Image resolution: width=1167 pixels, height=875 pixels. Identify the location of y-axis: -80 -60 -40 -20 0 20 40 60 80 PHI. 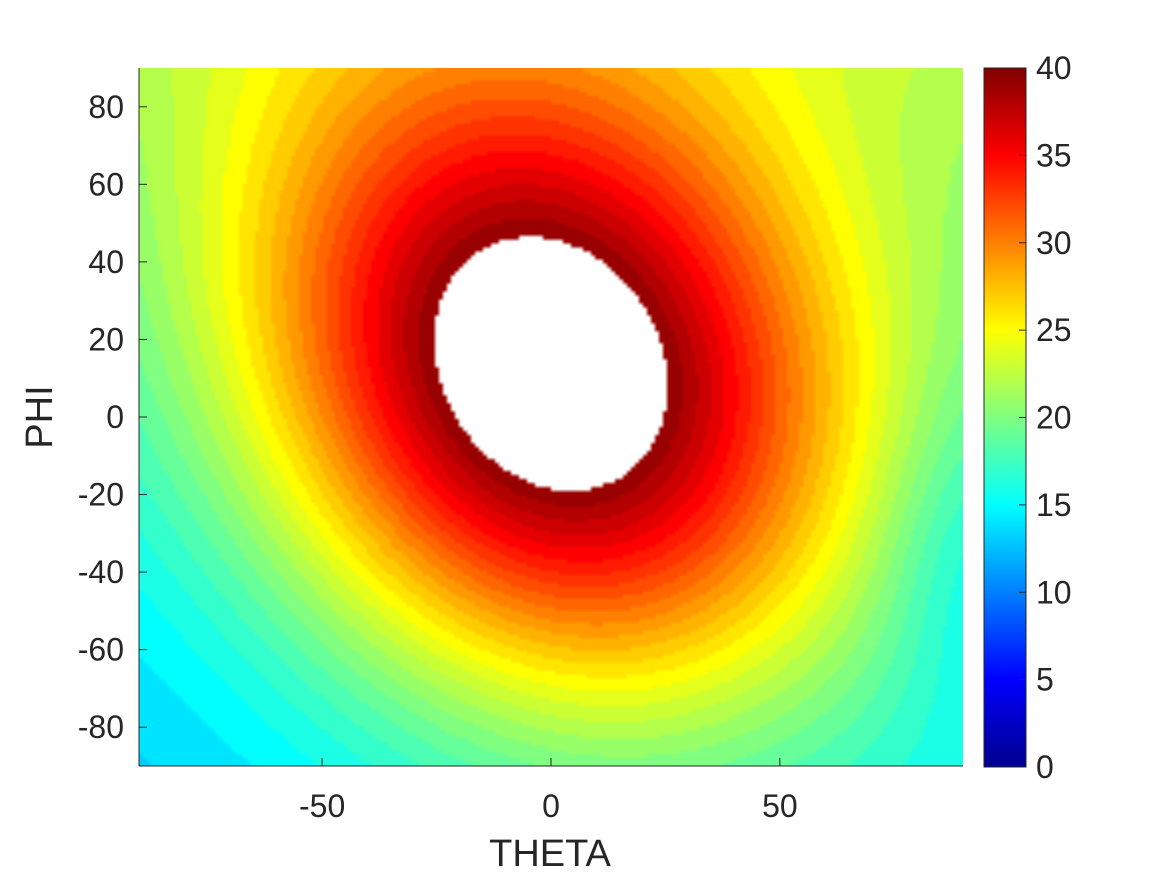
(83, 417).